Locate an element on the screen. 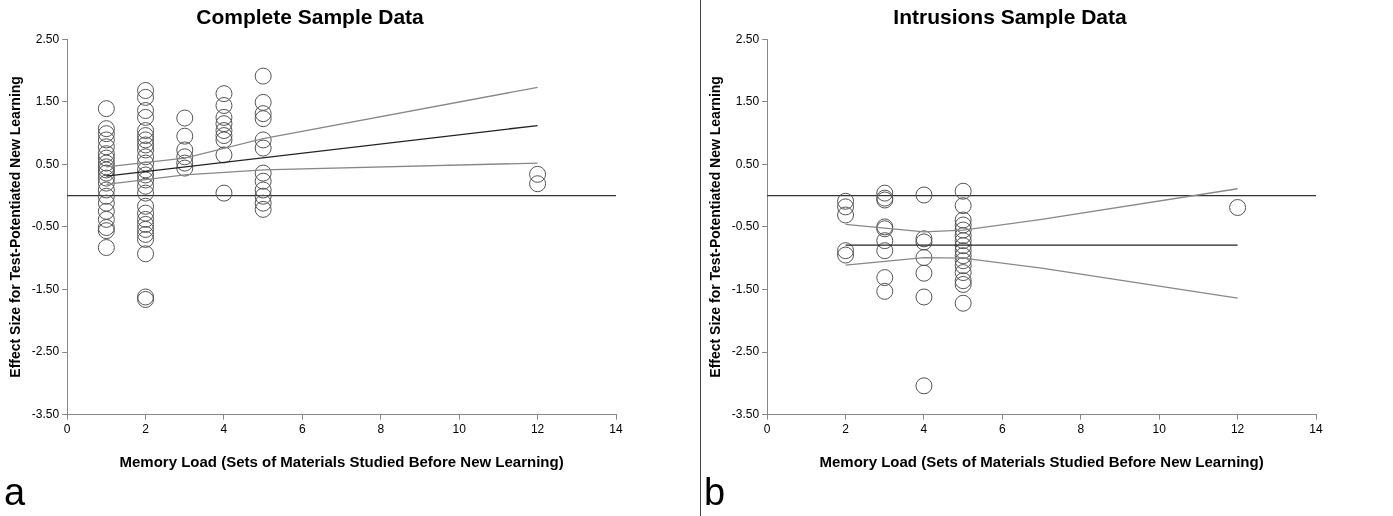 The width and height of the screenshot is (1393, 516). chart-title: Intrusions Sample Data is located at coordinates (1010, 17).